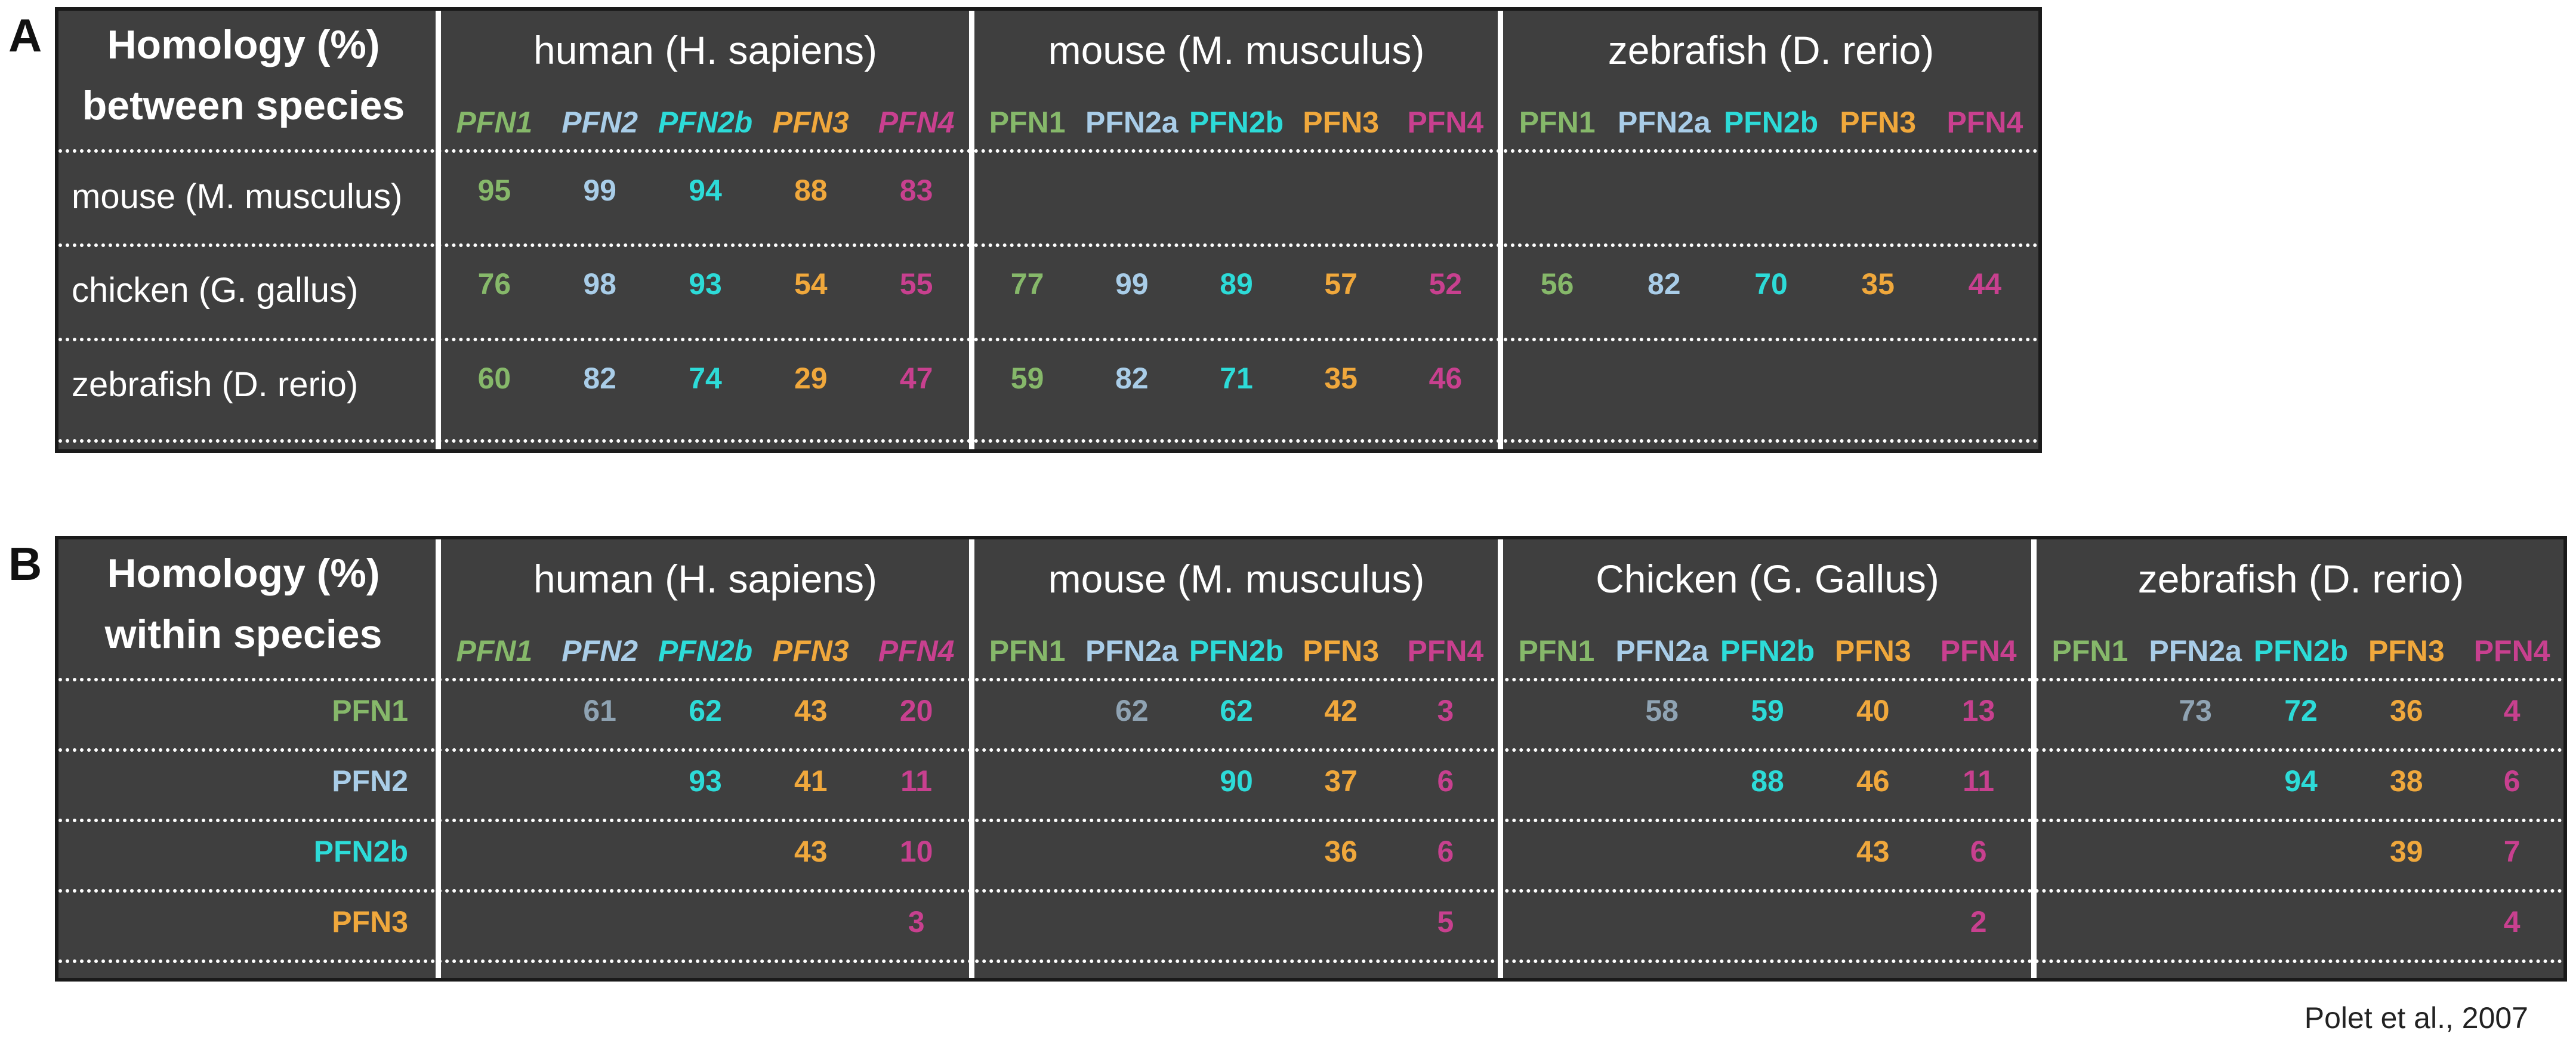 This screenshot has width=2576, height=1040. Describe the element at coordinates (1236, 284) in the screenshot. I see `homology-value: 89` at that location.